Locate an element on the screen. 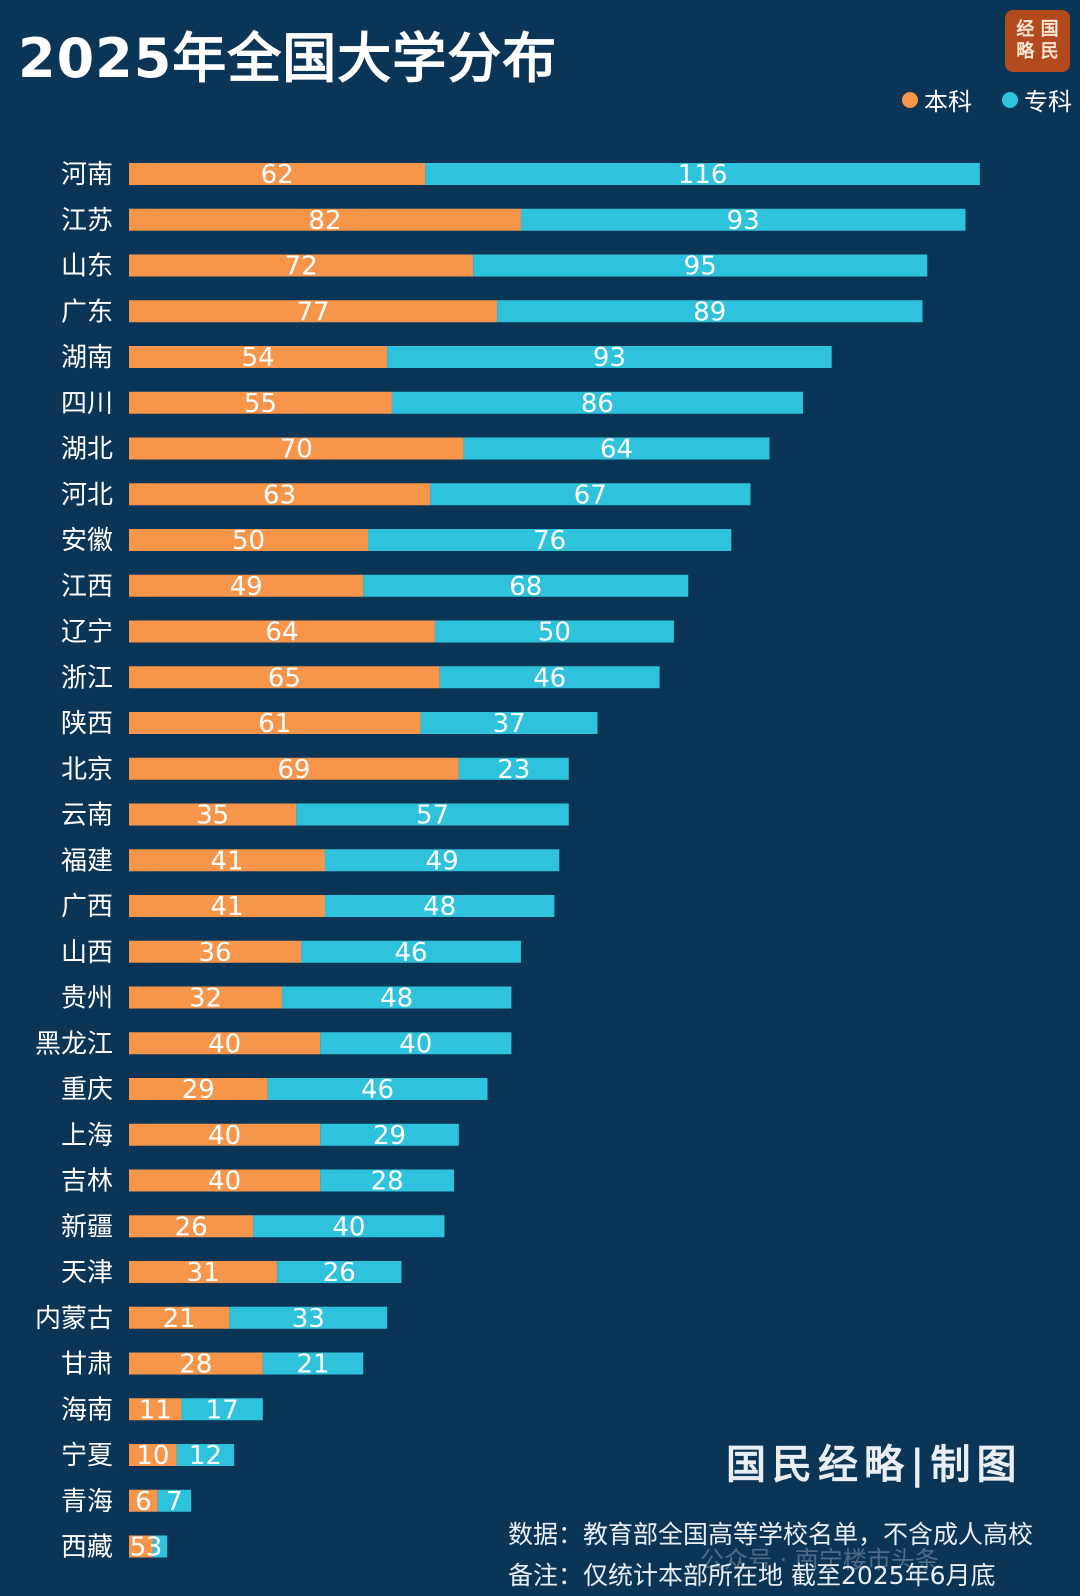 The image size is (1080, 1596). value-label-junior-15: 49 is located at coordinates (442, 861).